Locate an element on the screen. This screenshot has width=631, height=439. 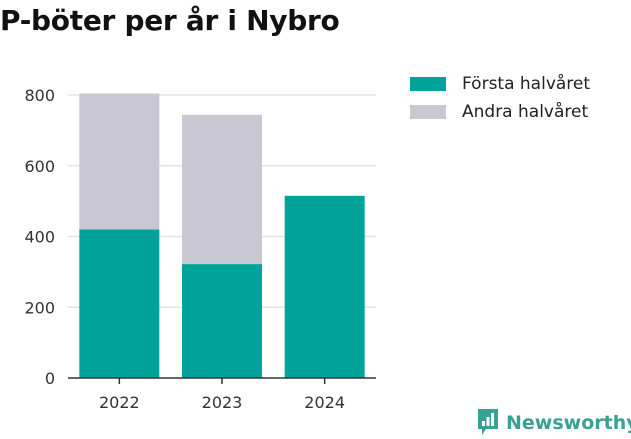
x-axis-ticks: 2022 2023 2024 is located at coordinates (222, 395).